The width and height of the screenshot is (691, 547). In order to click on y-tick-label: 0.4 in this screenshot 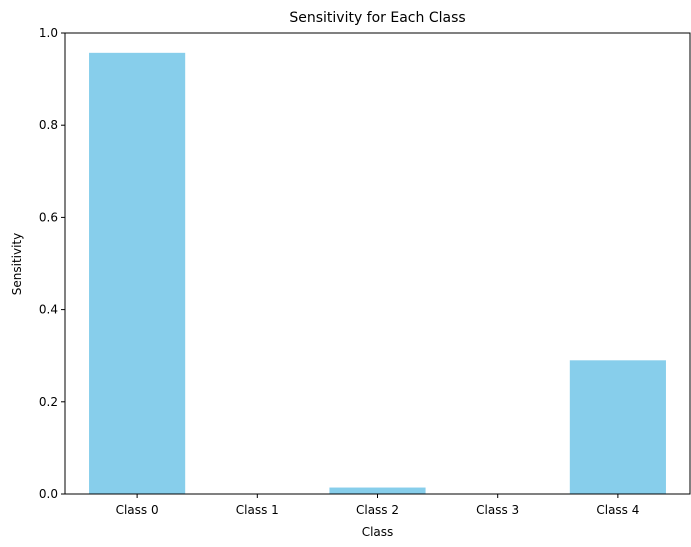, I will do `click(48, 310)`.